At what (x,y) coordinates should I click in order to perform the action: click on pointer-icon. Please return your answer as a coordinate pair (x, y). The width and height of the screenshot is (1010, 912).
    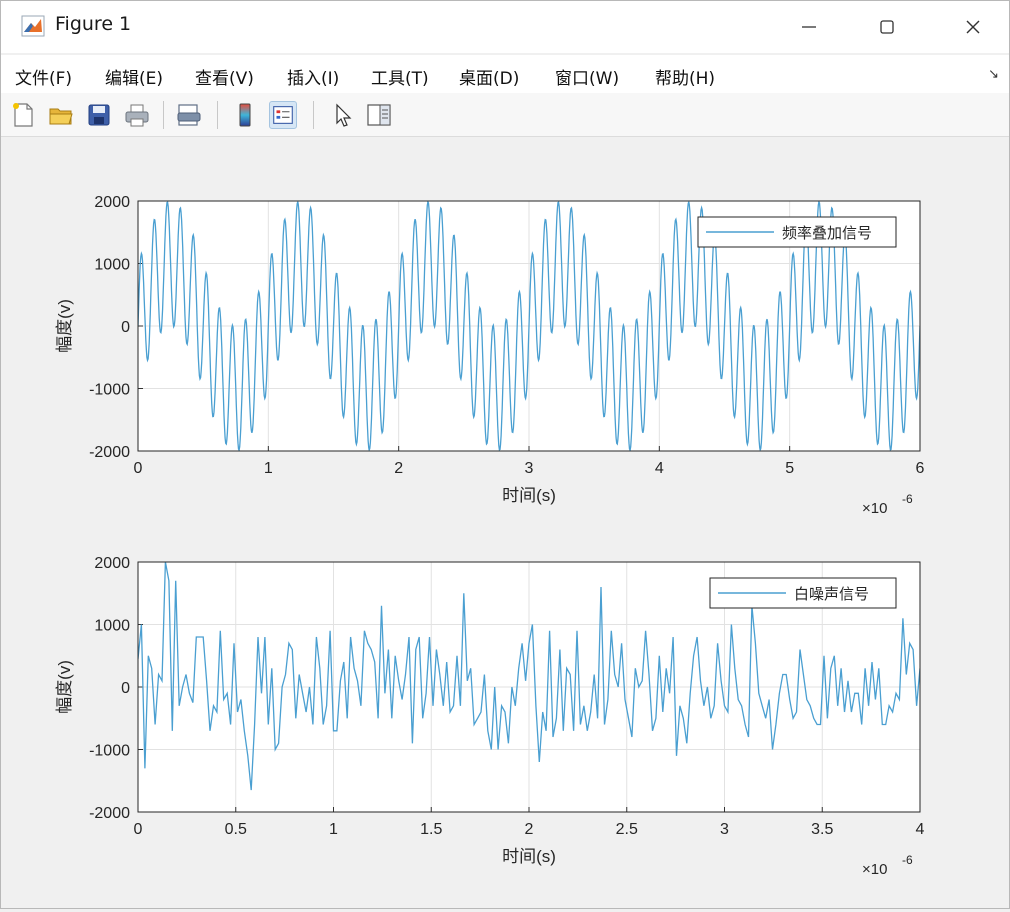
    Looking at the image, I should click on (343, 115).